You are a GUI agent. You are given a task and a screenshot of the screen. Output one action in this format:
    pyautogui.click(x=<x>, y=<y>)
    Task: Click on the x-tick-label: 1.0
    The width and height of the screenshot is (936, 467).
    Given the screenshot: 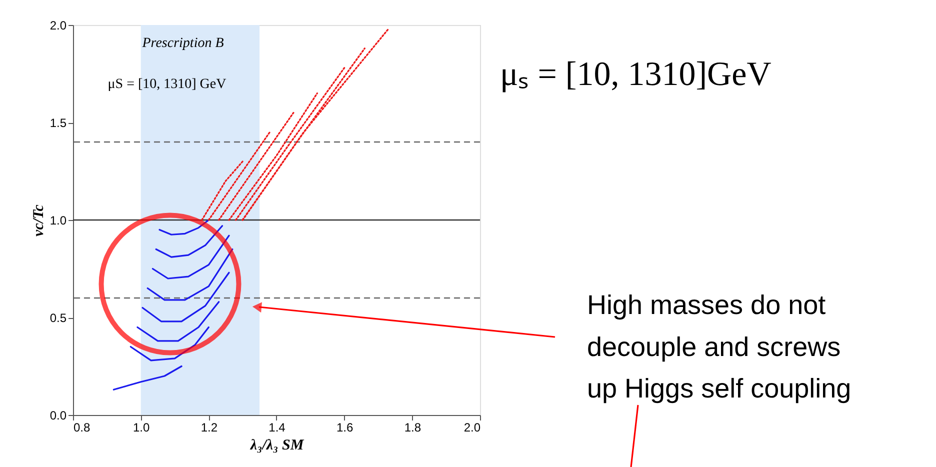 What is the action you would take?
    pyautogui.click(x=141, y=427)
    